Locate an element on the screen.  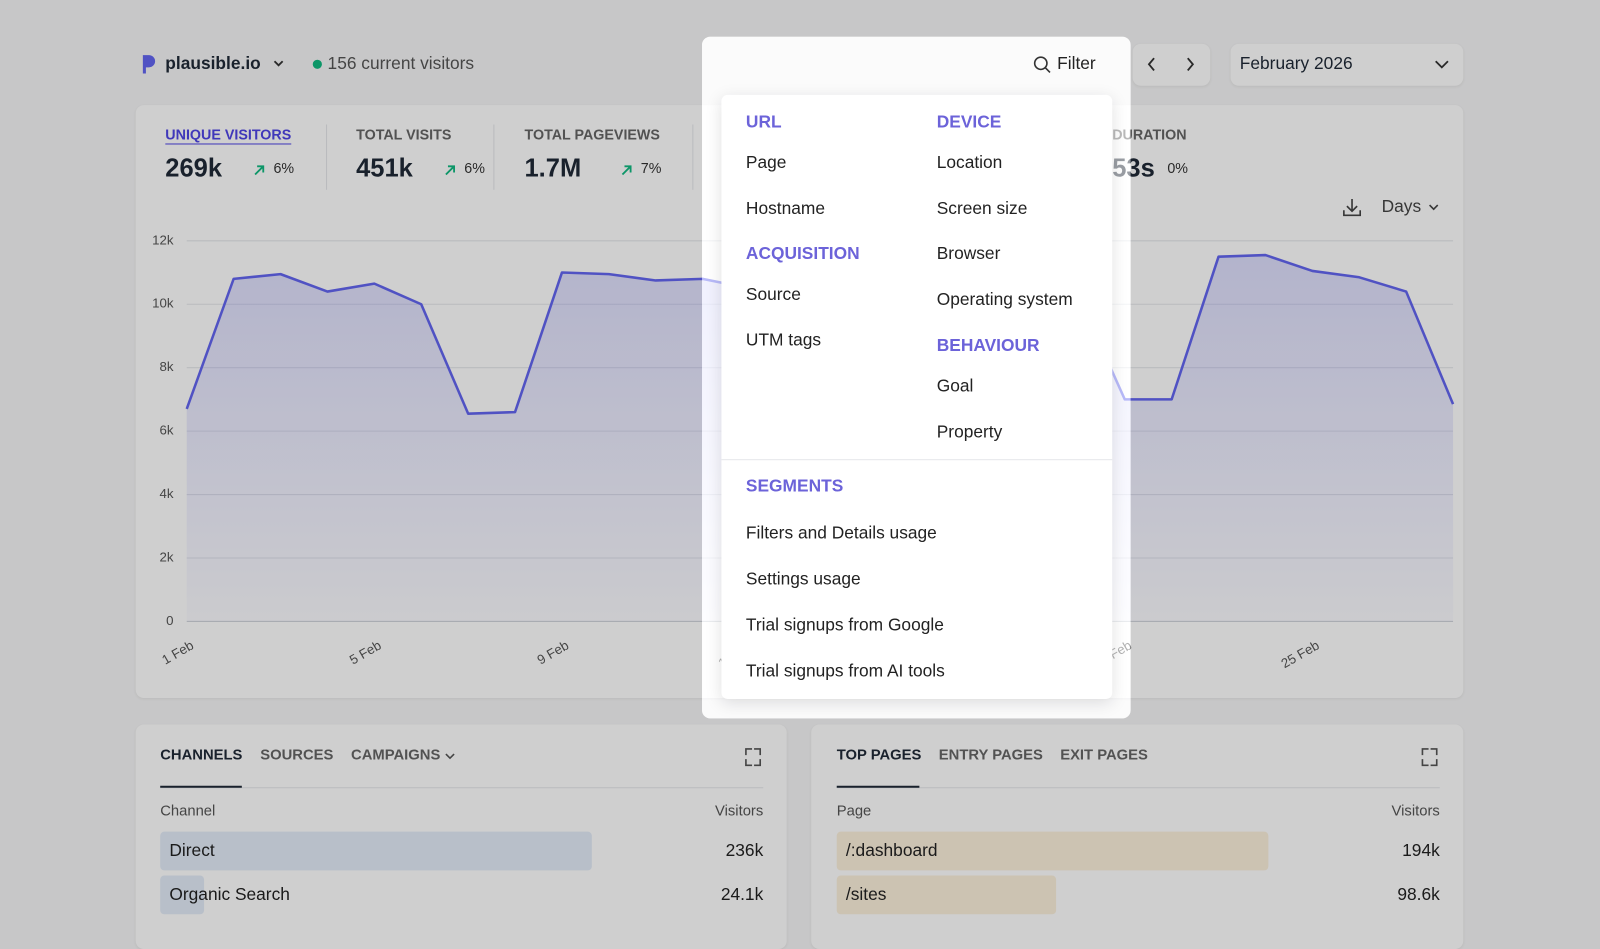
metric-label: TOTAL VISITS is located at coordinates (404, 134).